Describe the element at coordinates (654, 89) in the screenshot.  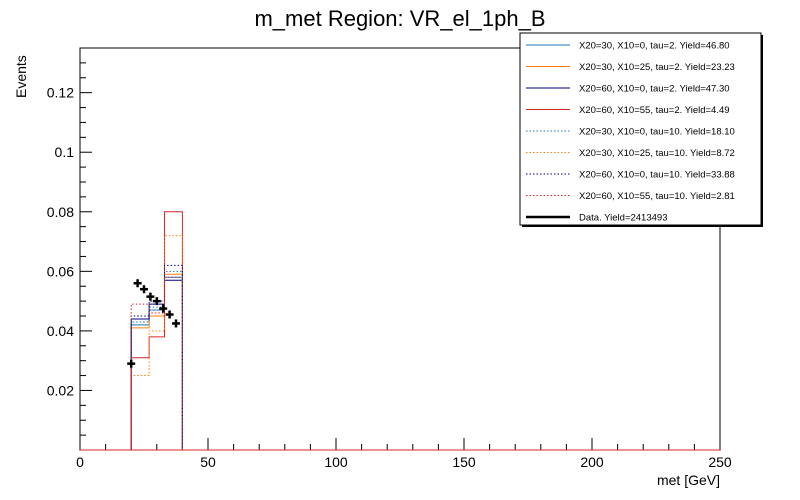
I see `legend-label: X20=60, X10=0, tau=2. Yield=47.30` at that location.